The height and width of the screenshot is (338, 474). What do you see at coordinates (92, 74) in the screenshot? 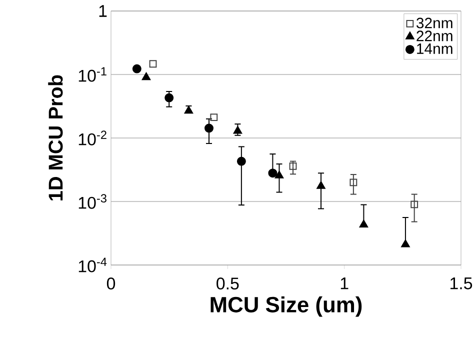
I see `y-tick-label: 10$^{-1}$` at bounding box center [92, 74].